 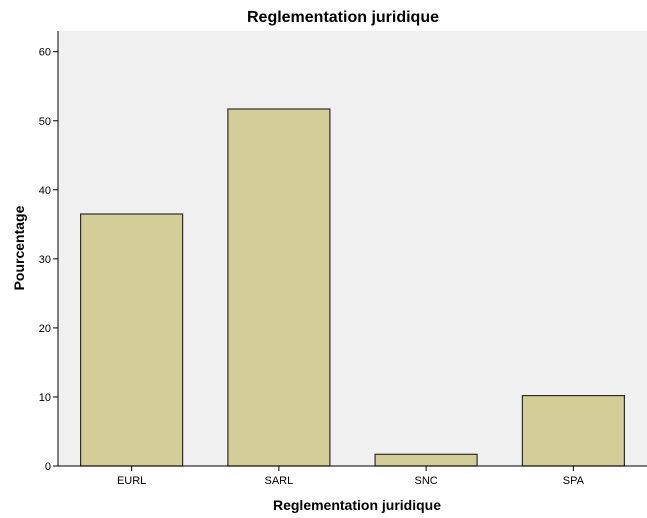 I want to click on y-tick-label: 10, so click(x=45, y=398).